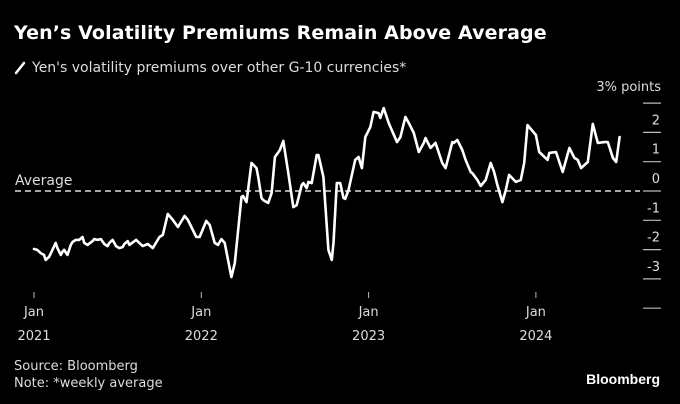  I want to click on x-tick-label-year: 2021, so click(33, 336).